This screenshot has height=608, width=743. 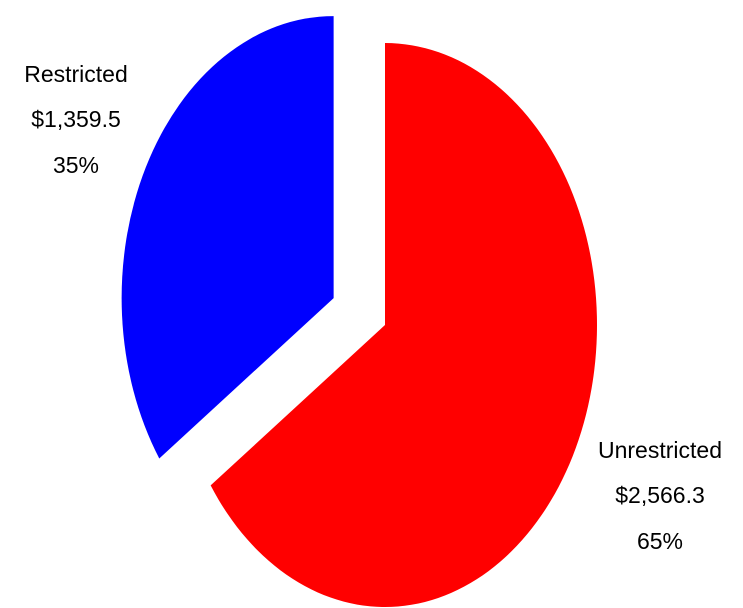 I want to click on slice-name-label: Restricted, so click(x=76, y=74).